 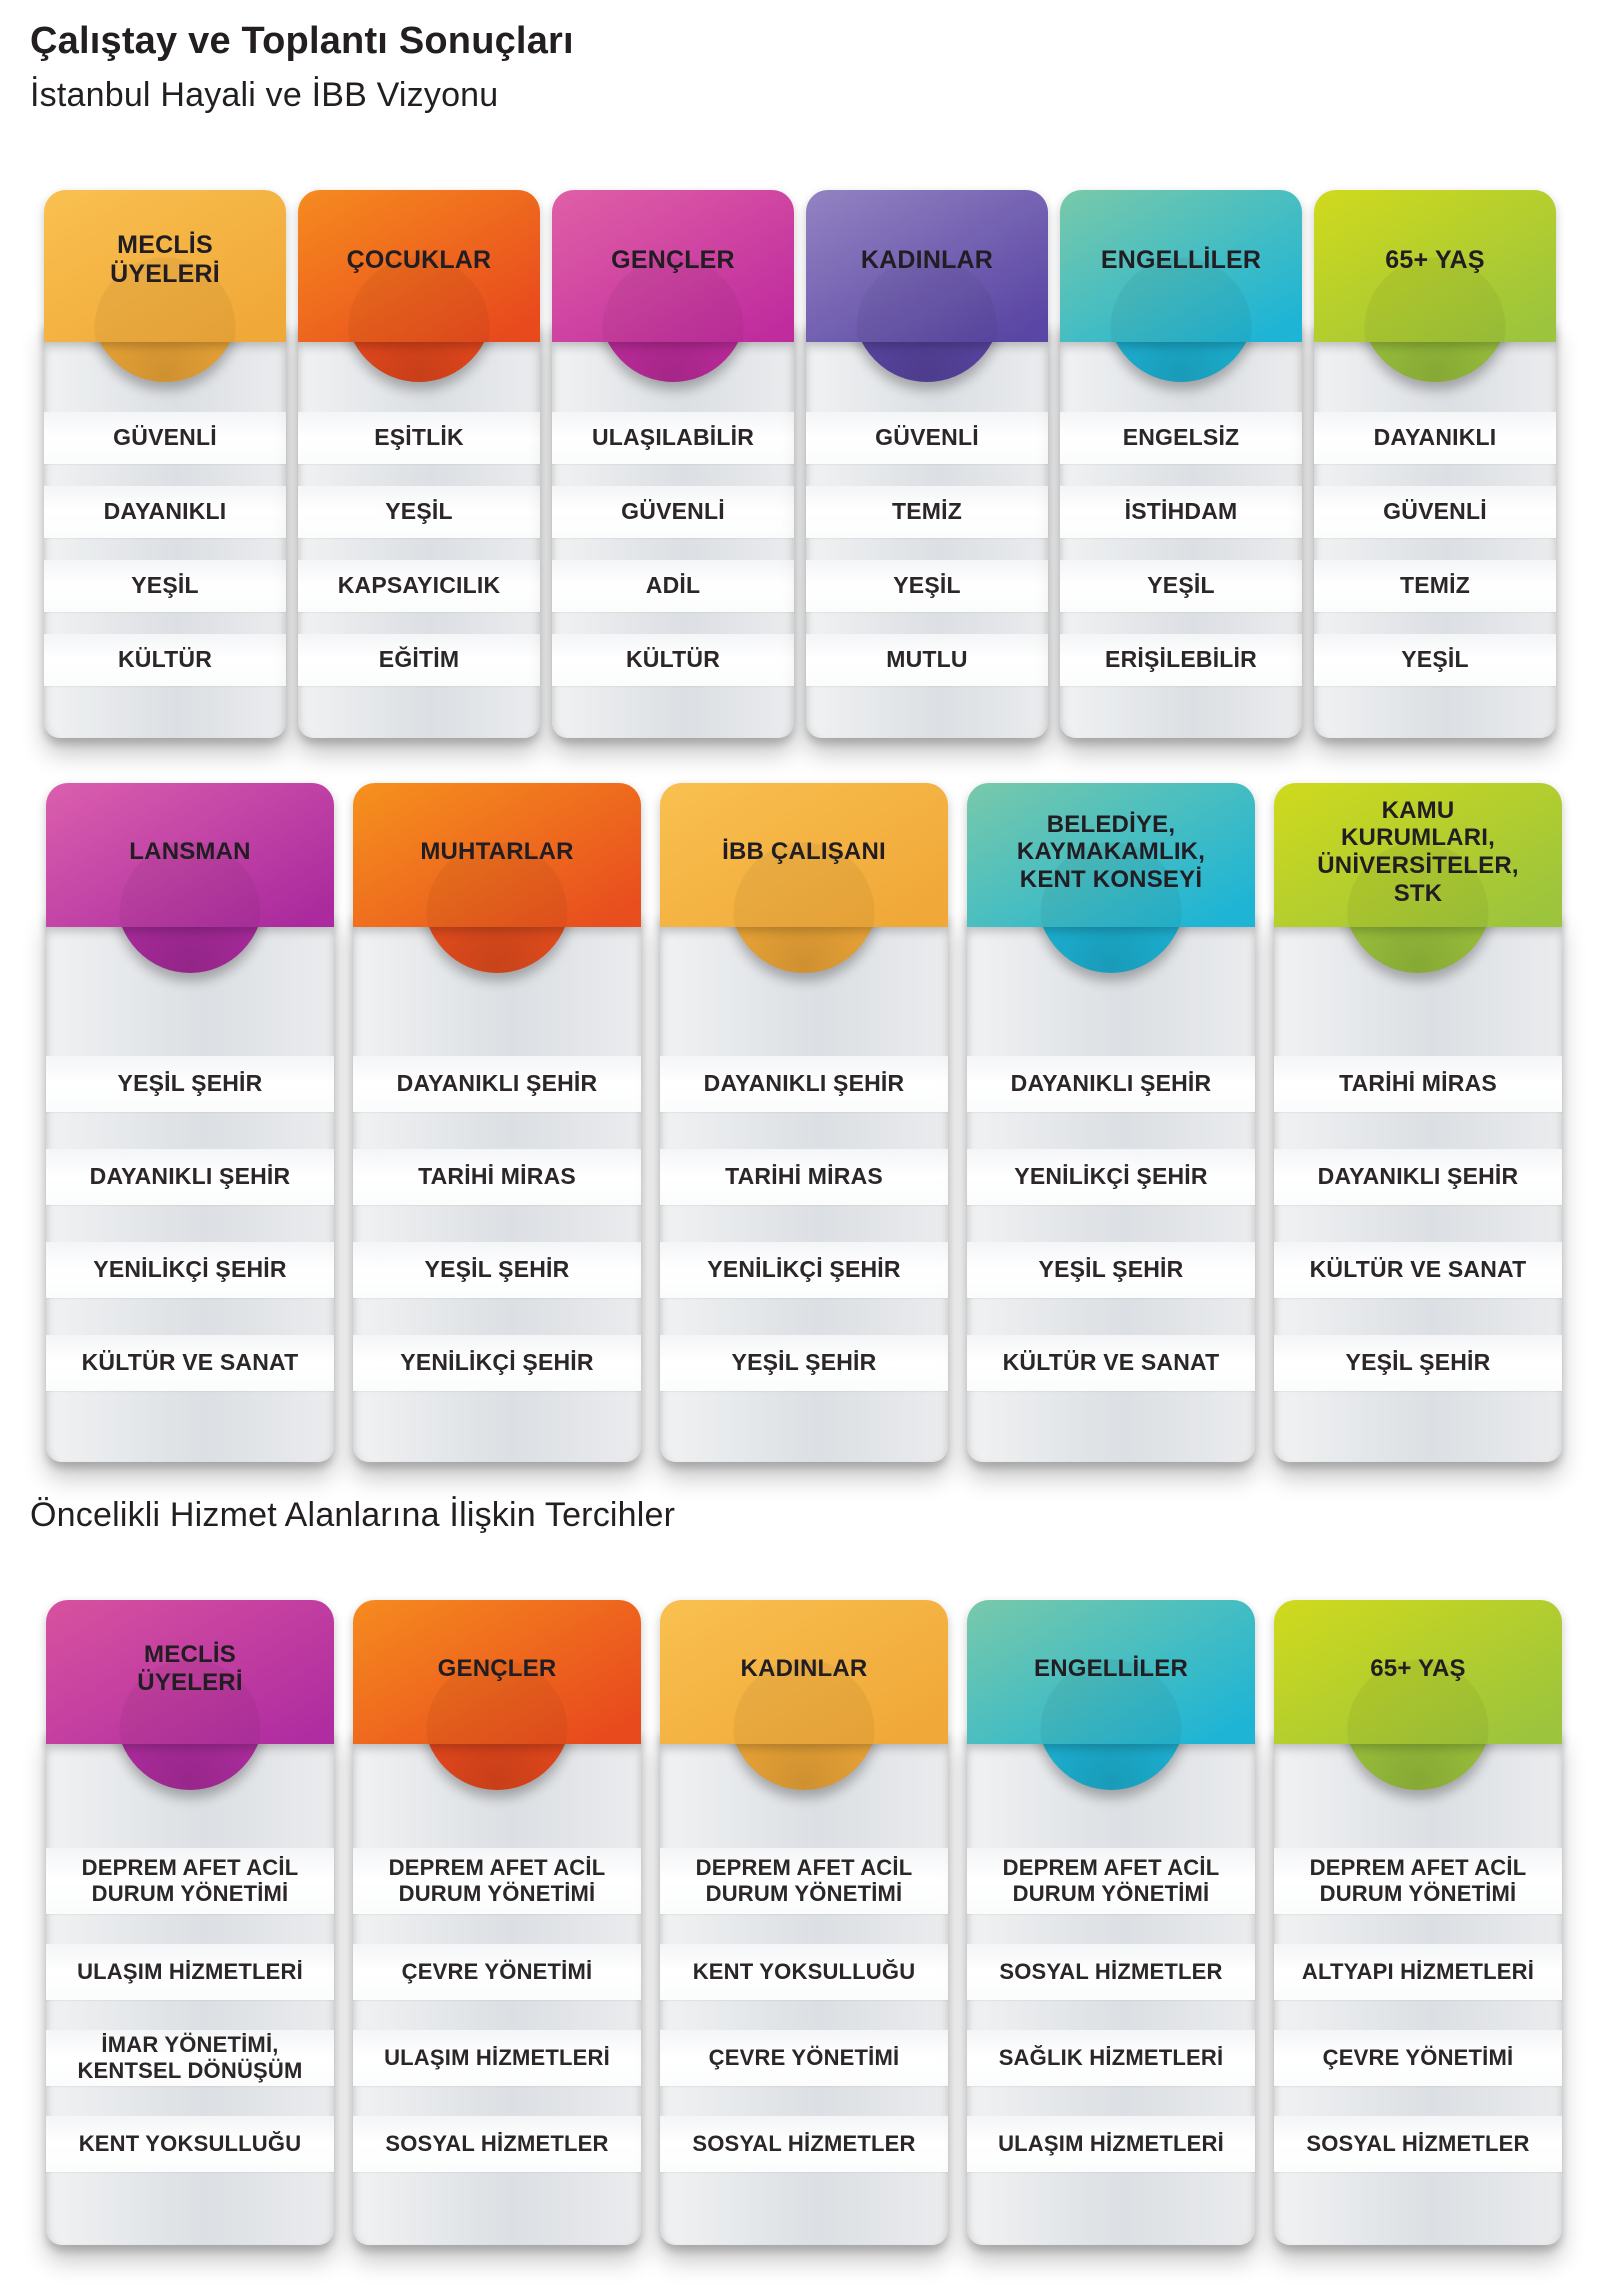 What do you see at coordinates (1418, 1972) in the screenshot?
I see `item-row: ALTYAPI HİZMETLERİ` at bounding box center [1418, 1972].